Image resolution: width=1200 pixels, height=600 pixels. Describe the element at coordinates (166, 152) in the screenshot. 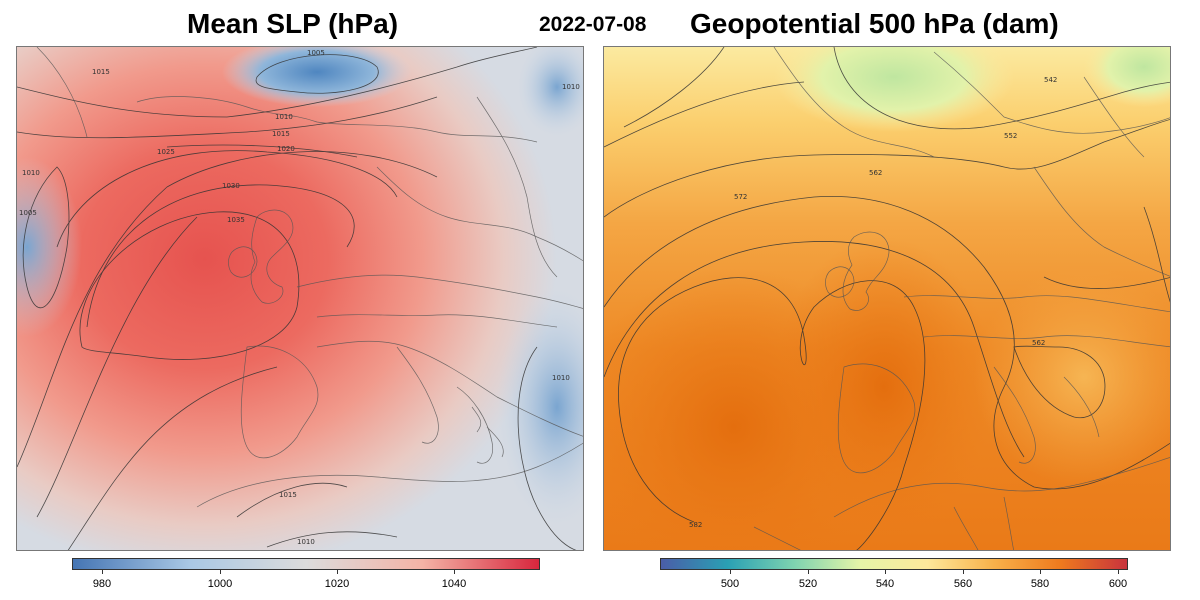

I see `contour-label: 1025` at that location.